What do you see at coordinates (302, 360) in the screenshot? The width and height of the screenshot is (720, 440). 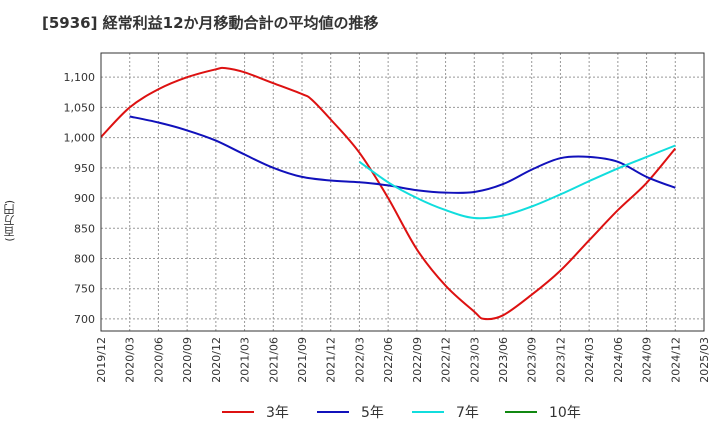 I see `x-tick-label: 2021/09` at bounding box center [302, 360].